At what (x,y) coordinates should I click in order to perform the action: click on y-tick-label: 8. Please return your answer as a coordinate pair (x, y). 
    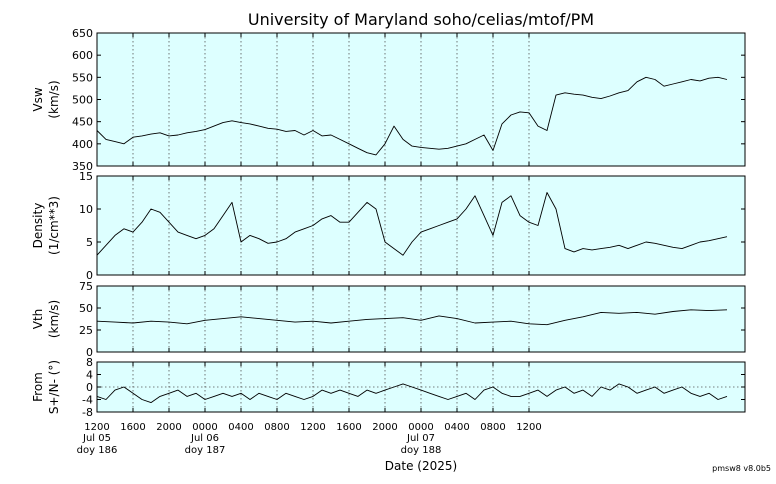
    Looking at the image, I should click on (89, 362).